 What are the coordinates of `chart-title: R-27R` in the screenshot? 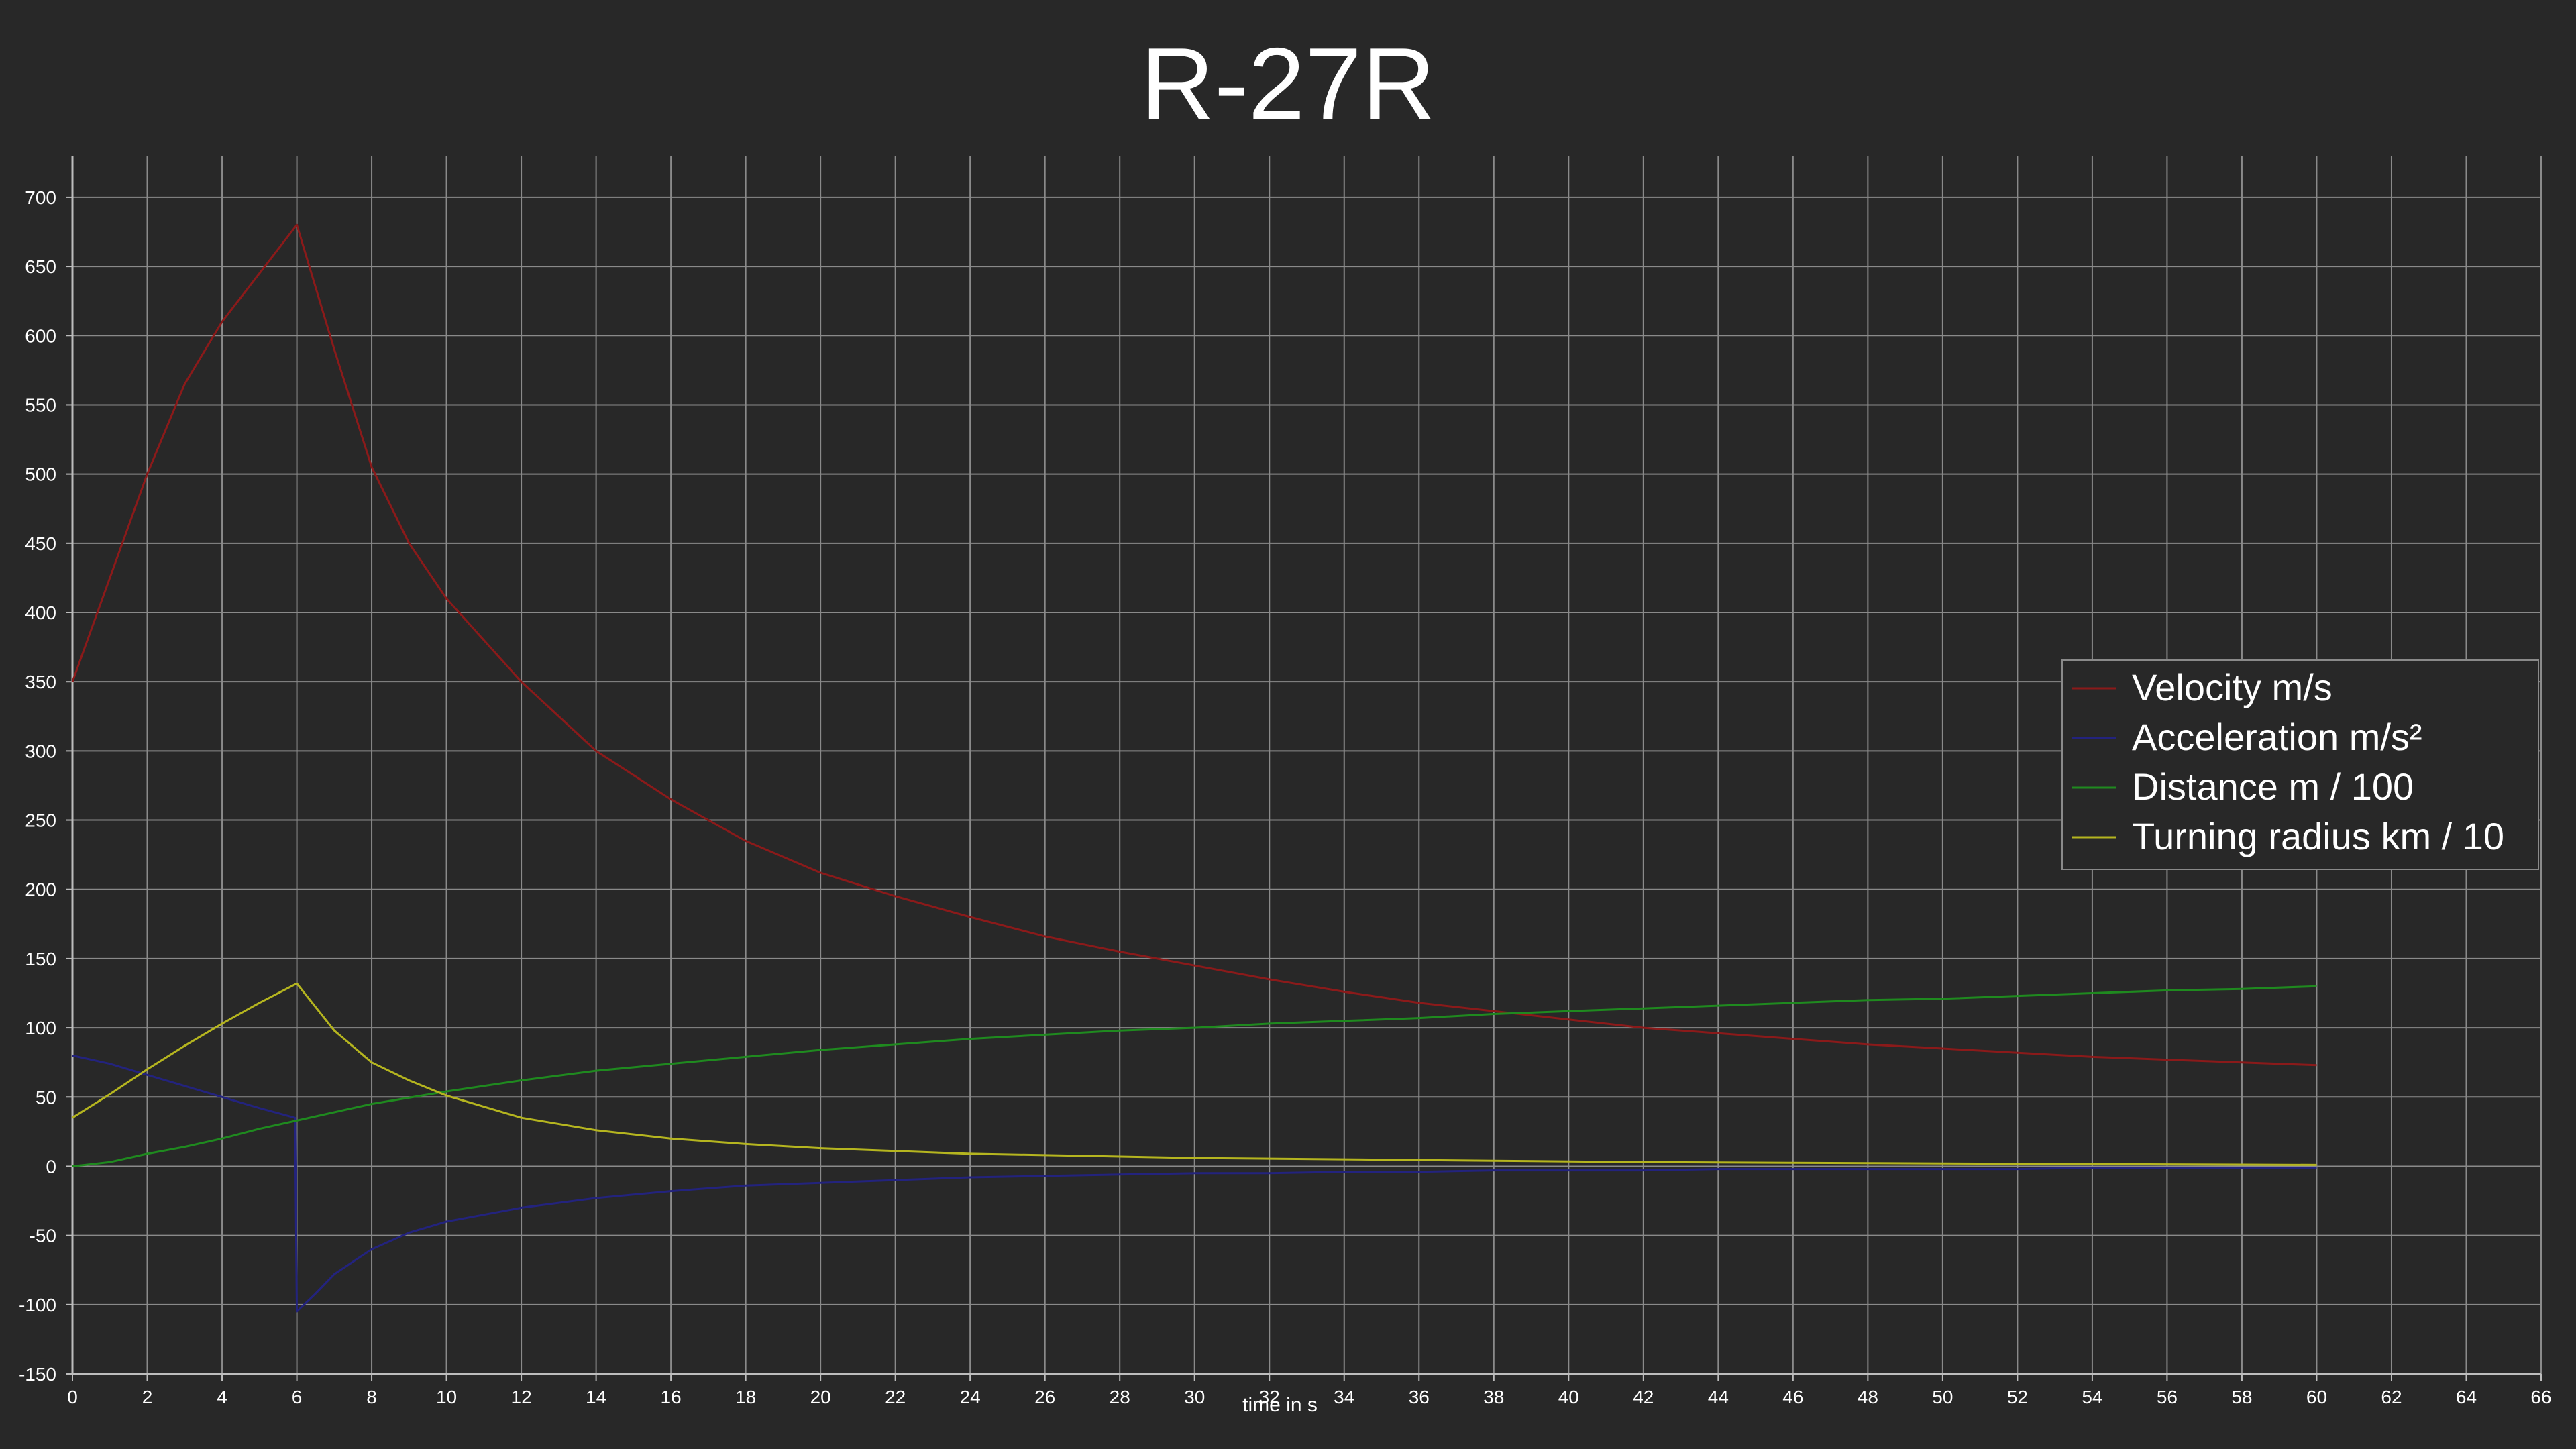 It's located at (1288, 84).